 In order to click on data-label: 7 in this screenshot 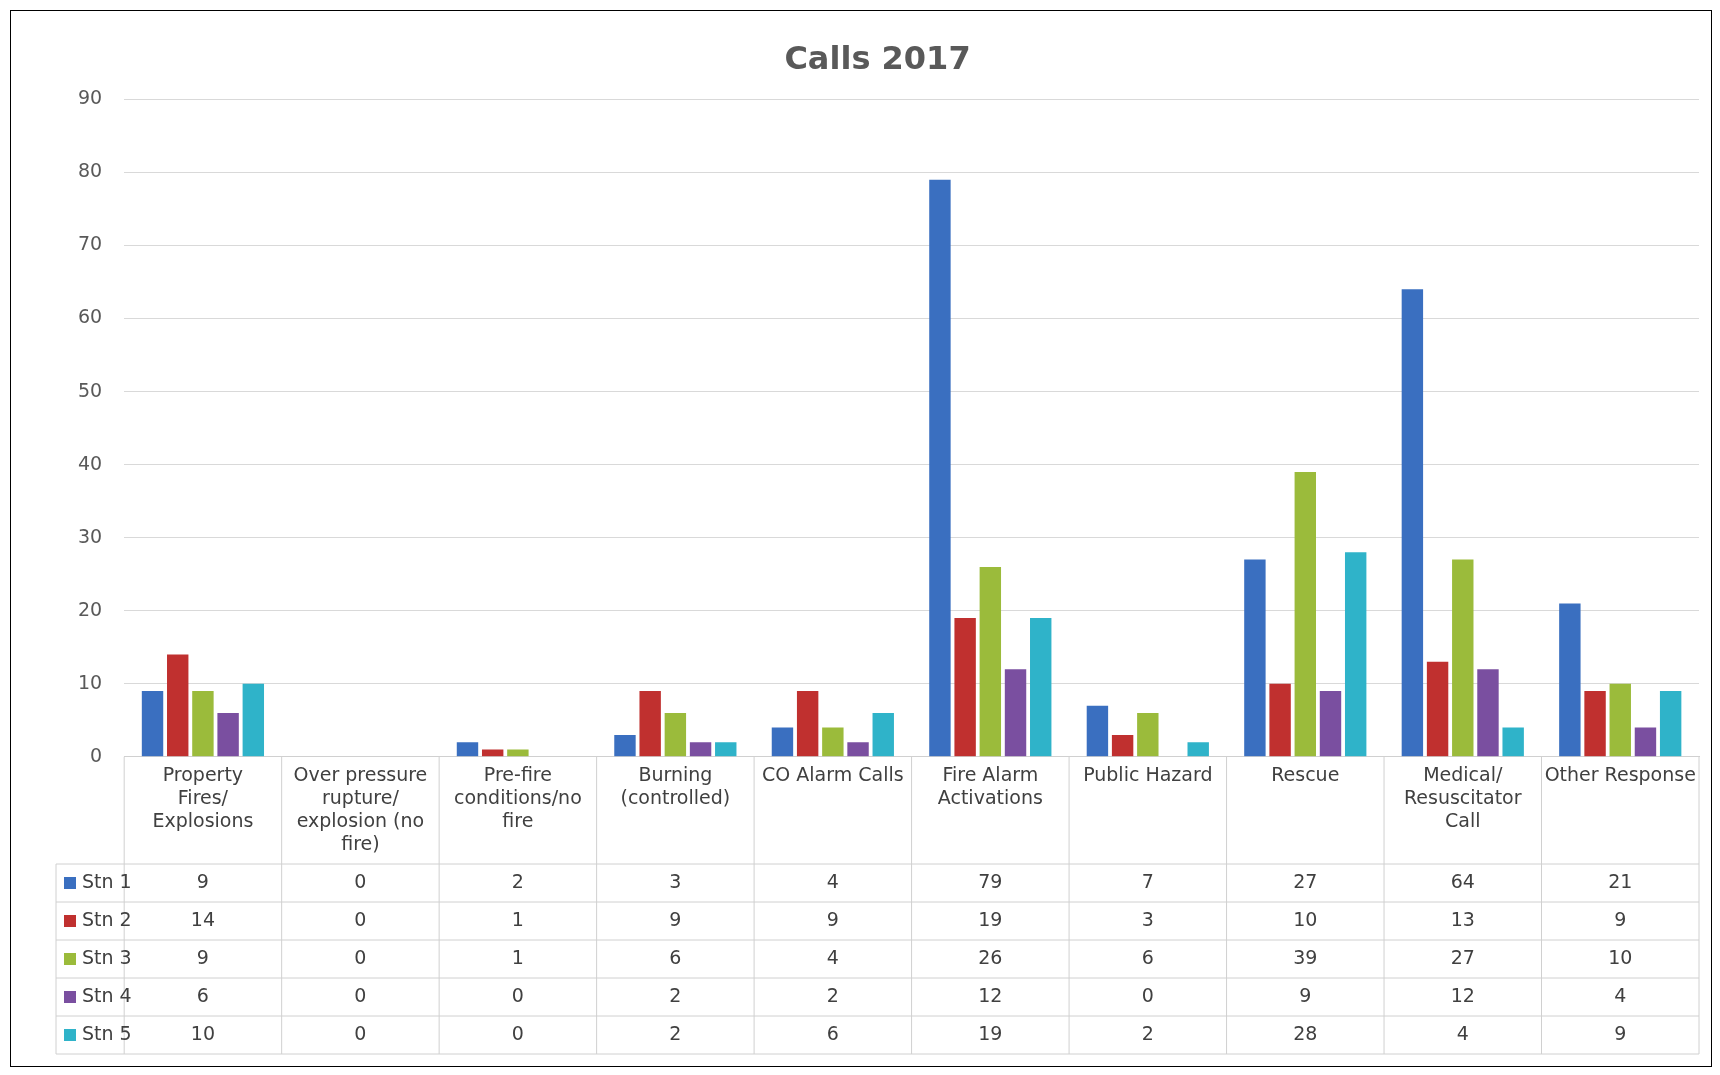, I will do `click(1147, 880)`.